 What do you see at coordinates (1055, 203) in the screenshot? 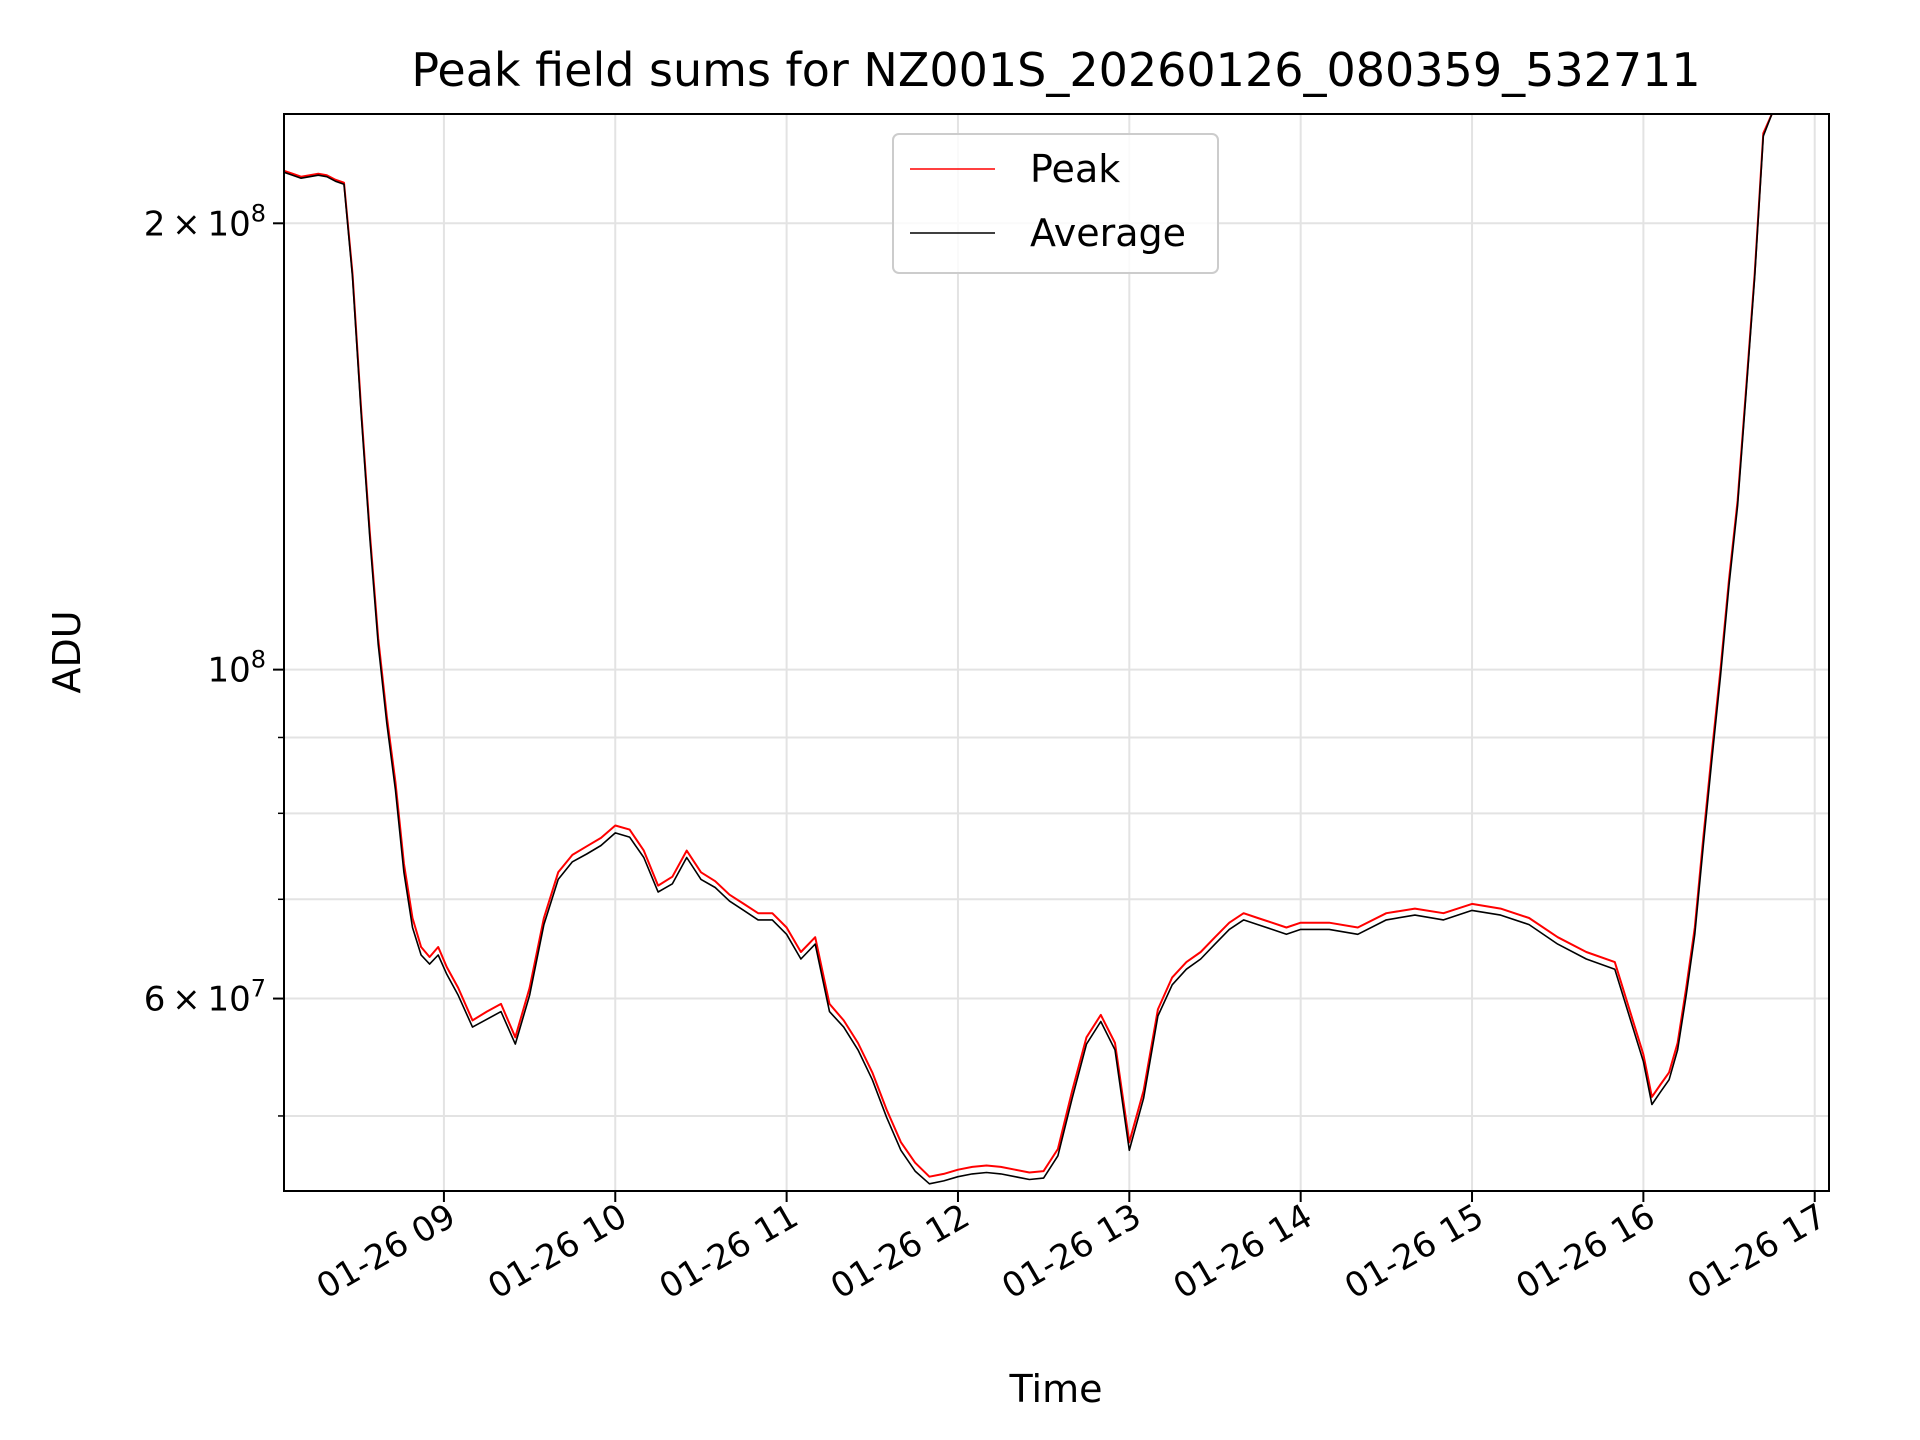
I see `legend: Peak Average` at bounding box center [1055, 203].